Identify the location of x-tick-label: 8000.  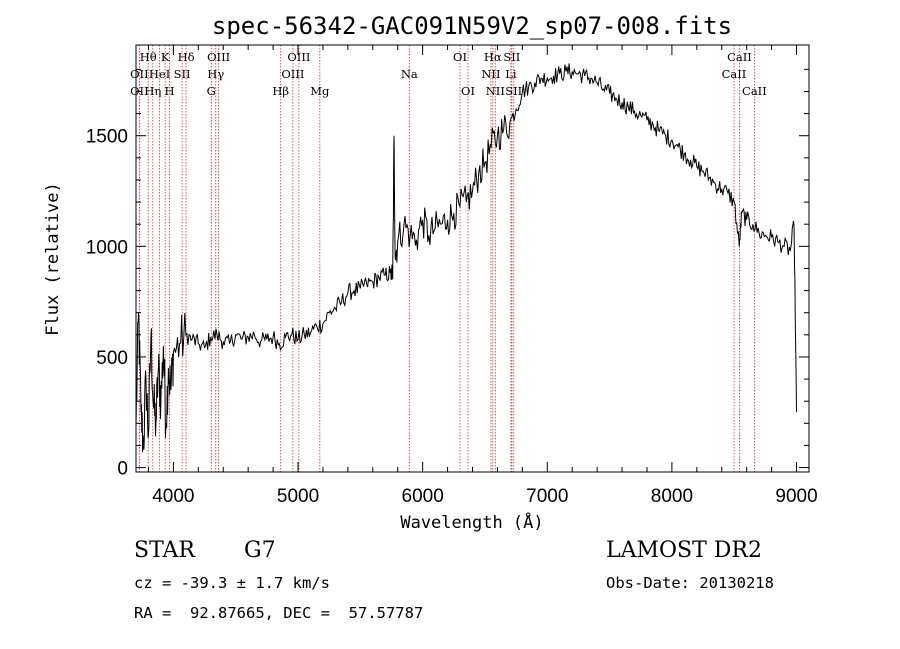
(672, 496).